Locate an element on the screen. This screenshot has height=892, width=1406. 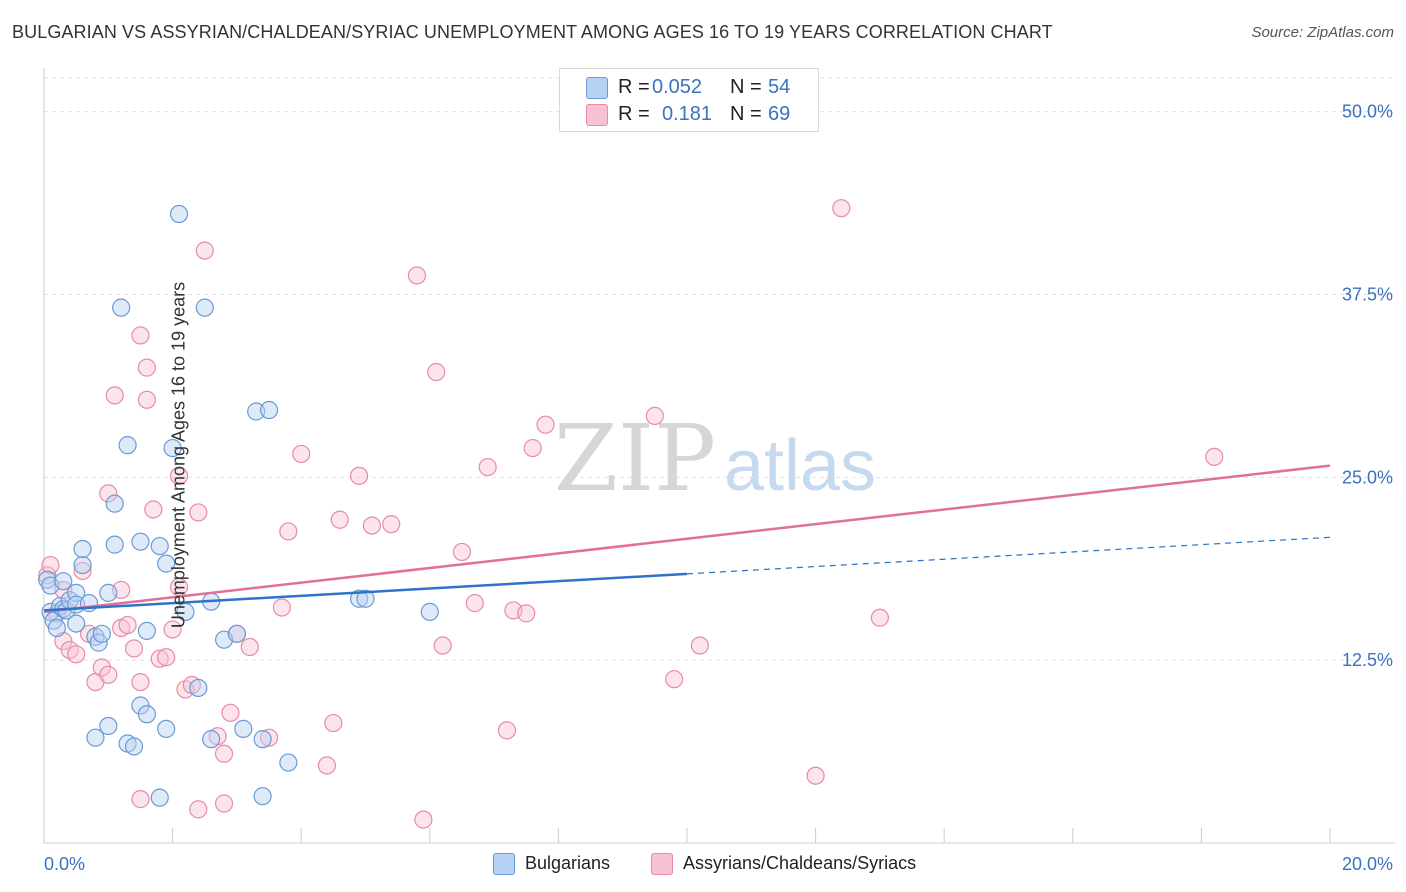
y-tick-label: 25.0% is located at coordinates (1367, 477).